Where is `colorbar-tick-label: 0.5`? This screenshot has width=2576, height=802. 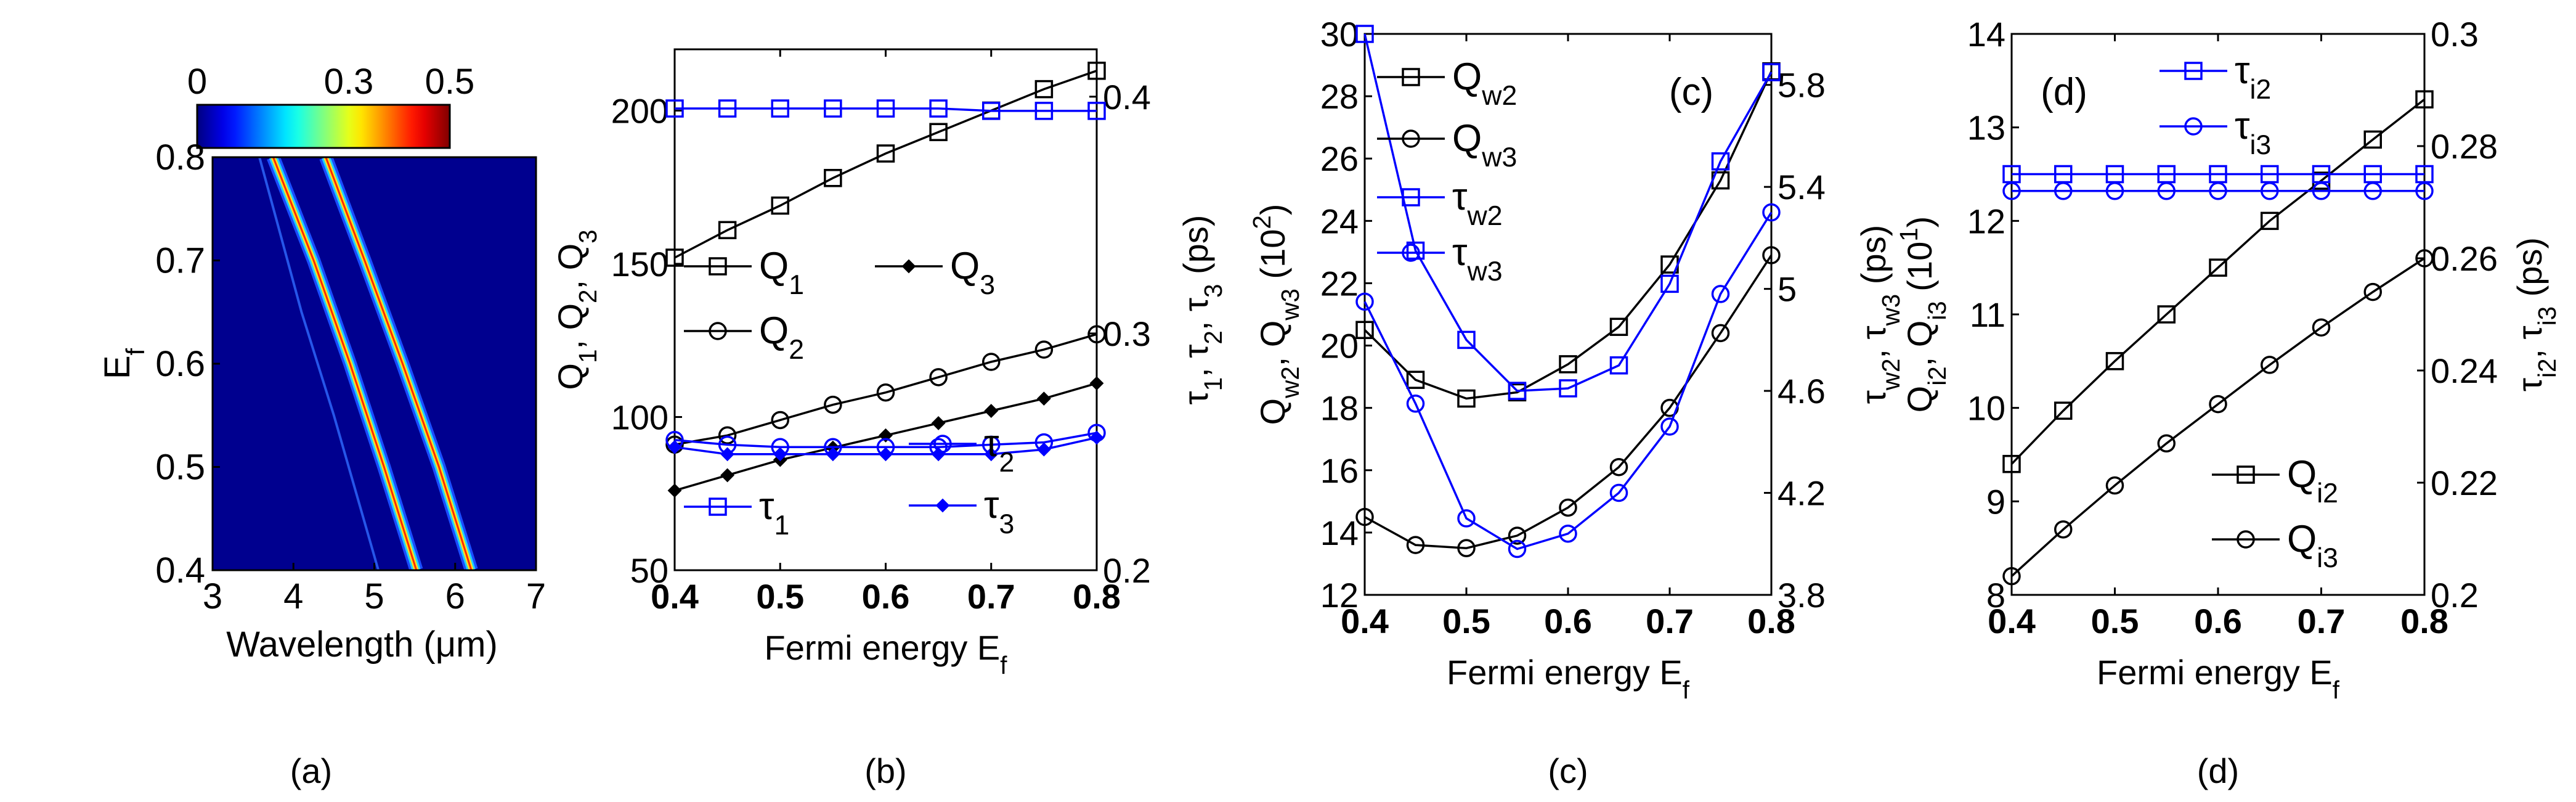
colorbar-tick-label: 0.5 is located at coordinates (450, 82).